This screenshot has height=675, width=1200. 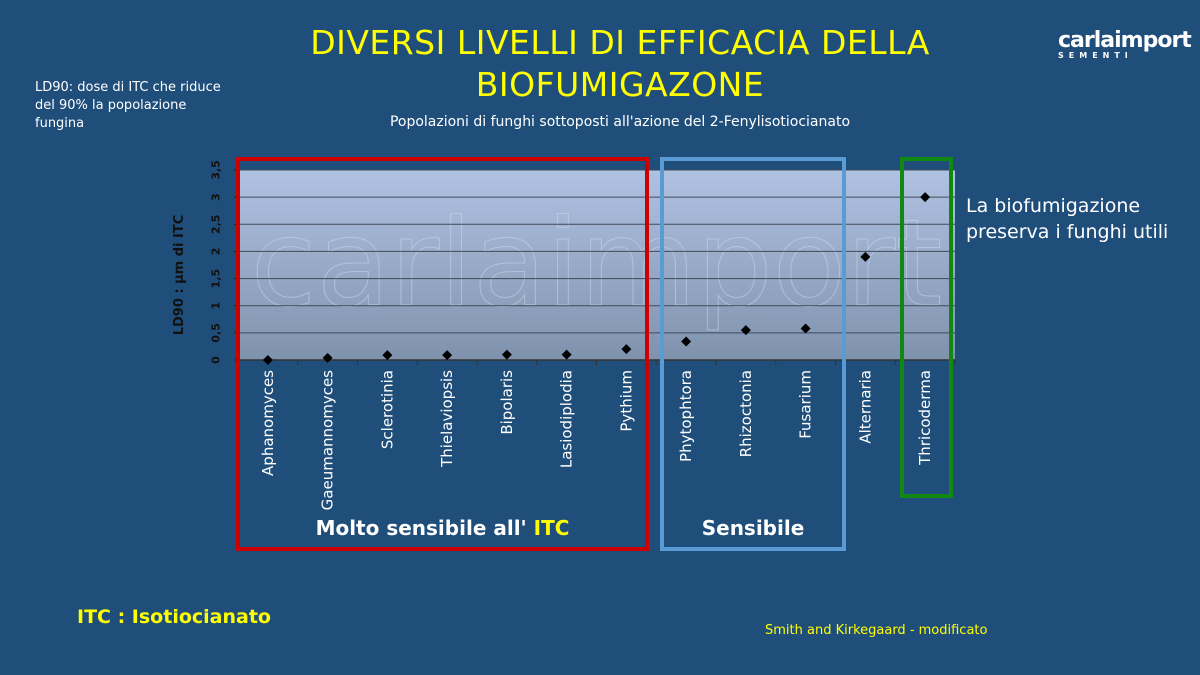 What do you see at coordinates (507, 402) in the screenshot?
I see `x-tick-label: Bipolaris` at bounding box center [507, 402].